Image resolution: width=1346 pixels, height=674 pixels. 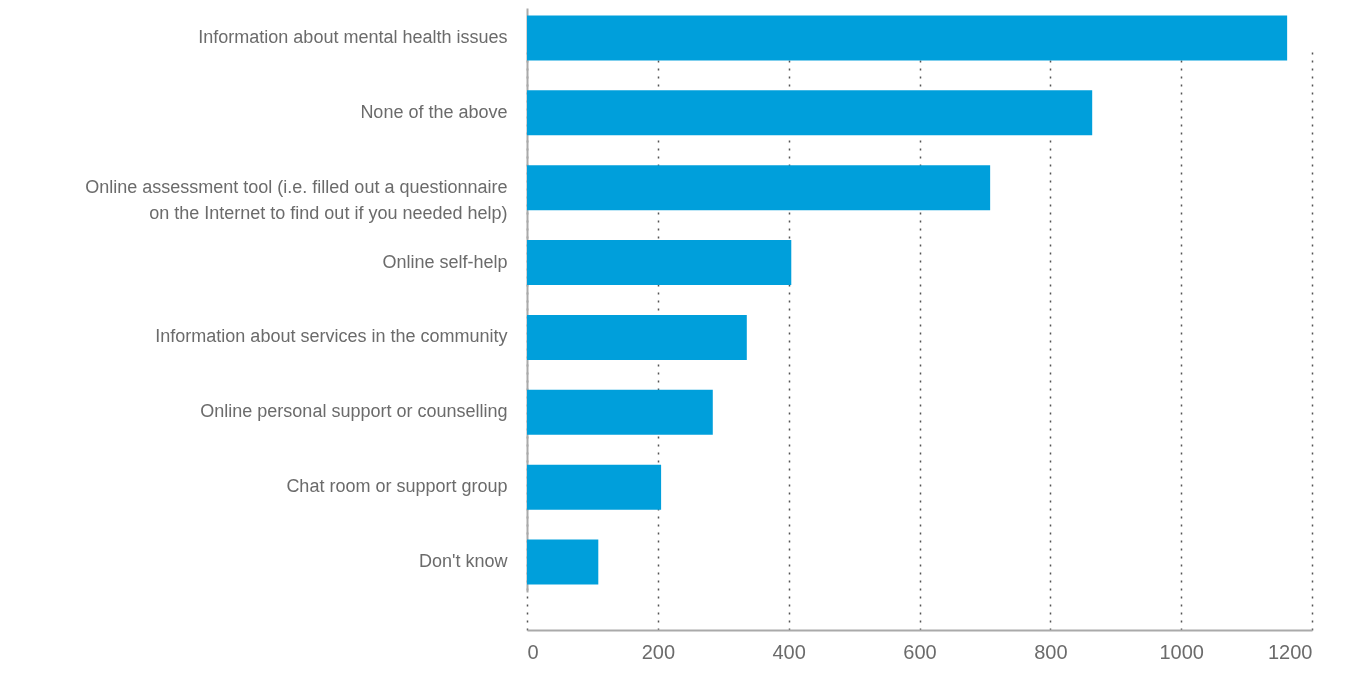 What do you see at coordinates (789, 651) in the screenshot?
I see `x-tick-label: 400` at bounding box center [789, 651].